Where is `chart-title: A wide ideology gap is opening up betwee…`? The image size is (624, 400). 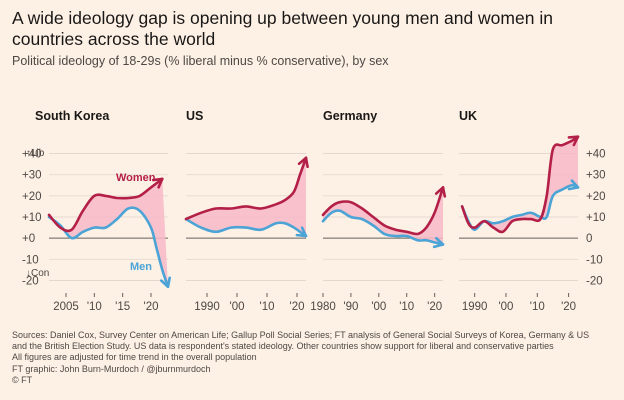 chart-title: A wide ideology gap is opening up betwee… is located at coordinates (282, 28).